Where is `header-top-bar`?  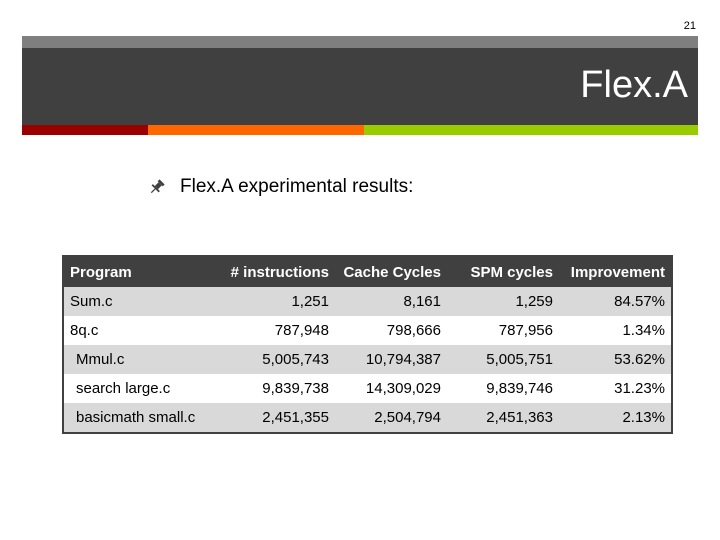
header-top-bar is located at coordinates (360, 42).